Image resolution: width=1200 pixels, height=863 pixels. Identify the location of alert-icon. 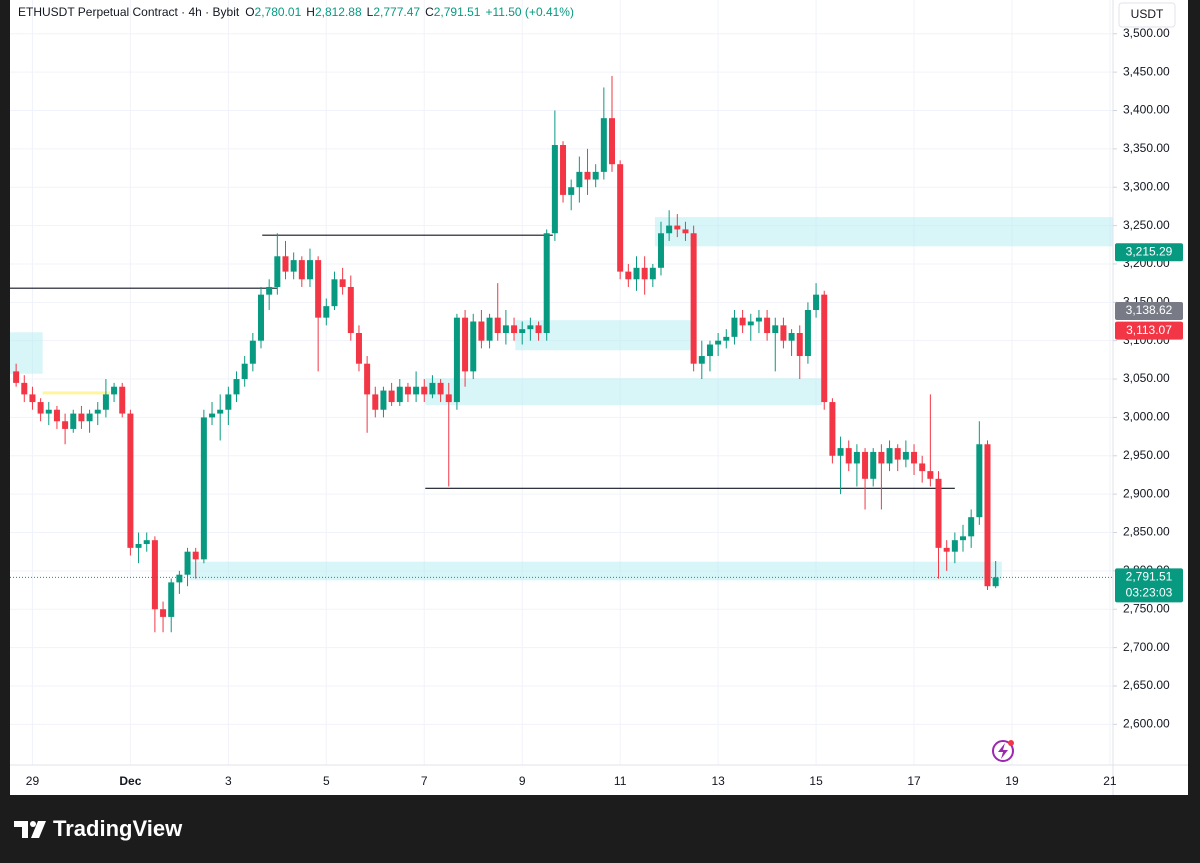
(1003, 751).